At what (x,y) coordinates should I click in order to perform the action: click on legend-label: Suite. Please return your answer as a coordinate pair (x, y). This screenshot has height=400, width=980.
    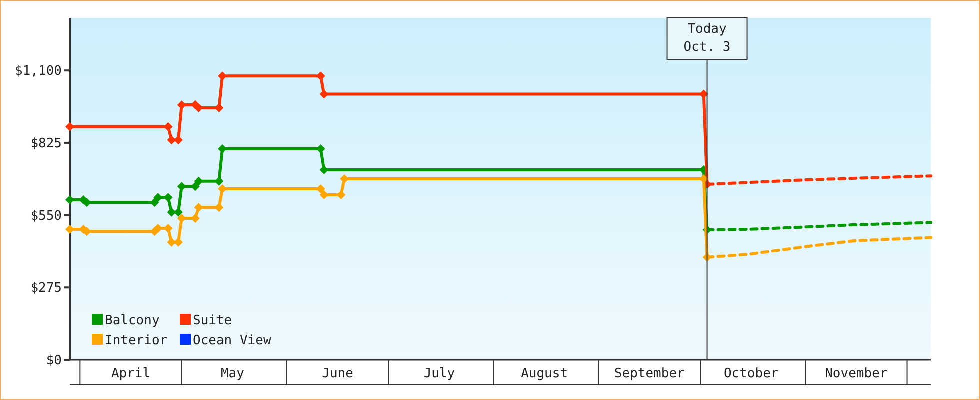
    Looking at the image, I should click on (212, 321).